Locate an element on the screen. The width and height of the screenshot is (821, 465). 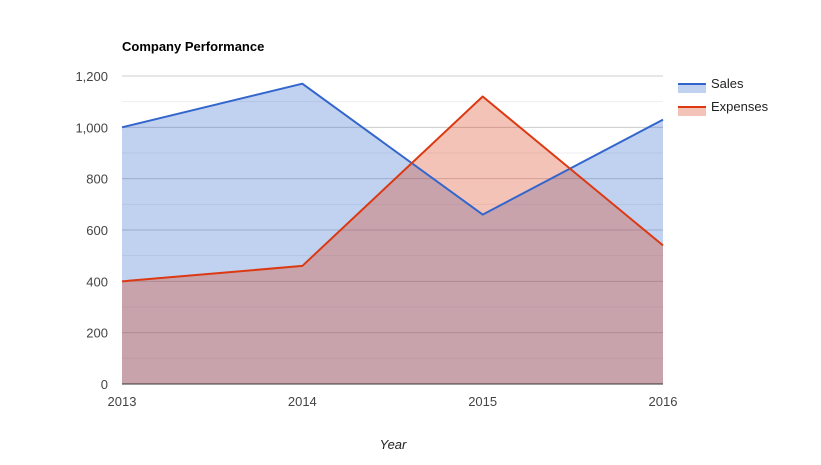
chart-title: Company Performance is located at coordinates (193, 46).